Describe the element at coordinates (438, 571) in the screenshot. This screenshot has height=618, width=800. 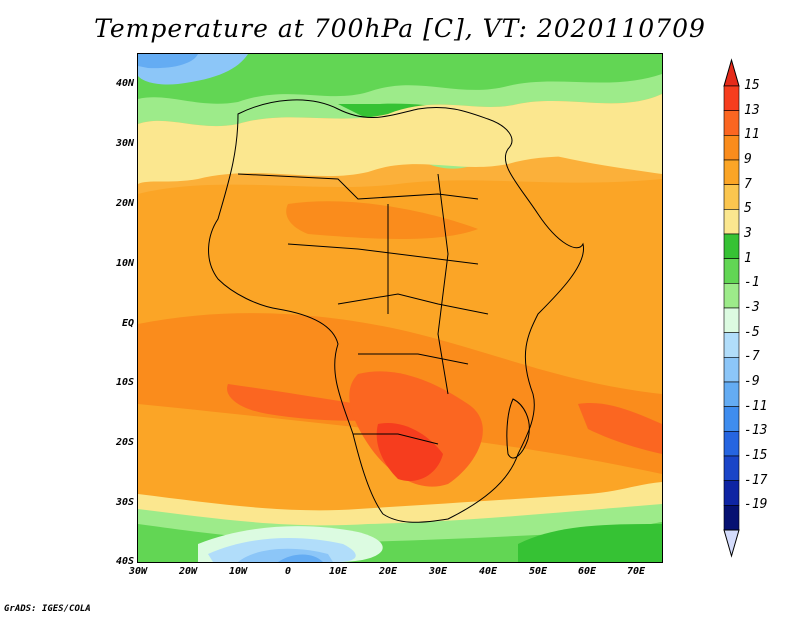
I see `lon-label: 30E` at that location.